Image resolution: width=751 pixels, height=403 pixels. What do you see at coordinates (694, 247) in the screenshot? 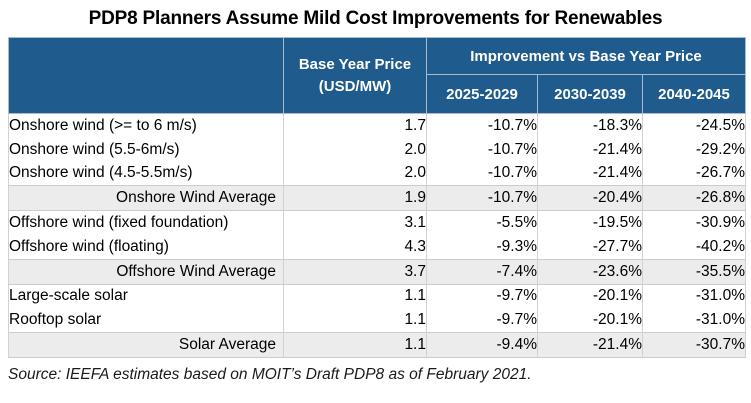
I see `improvement-2040-2045: -40.2%` at bounding box center [694, 247].